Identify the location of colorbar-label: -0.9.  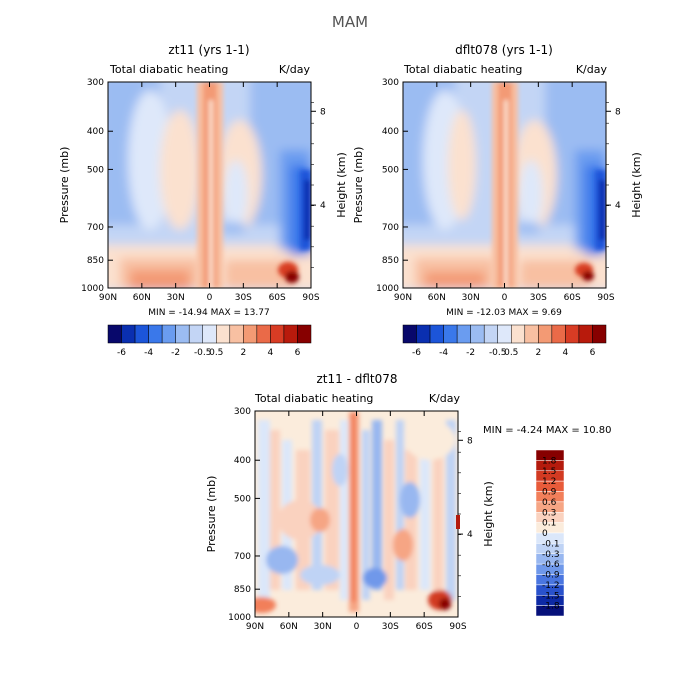
(551, 576).